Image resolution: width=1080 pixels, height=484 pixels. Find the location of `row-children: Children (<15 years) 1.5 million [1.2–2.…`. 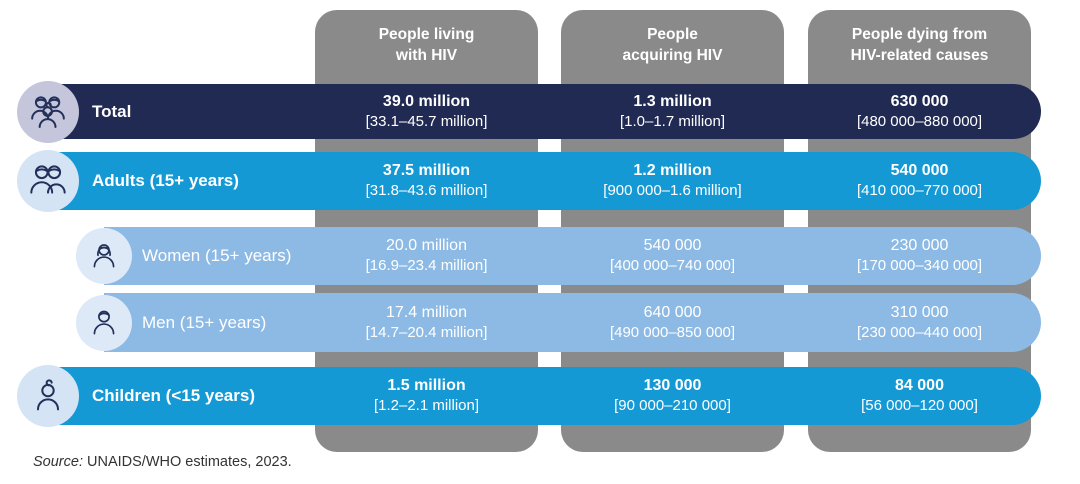

row-children: Children (<15 years) 1.5 million [1.2–2.… is located at coordinates (540, 396).